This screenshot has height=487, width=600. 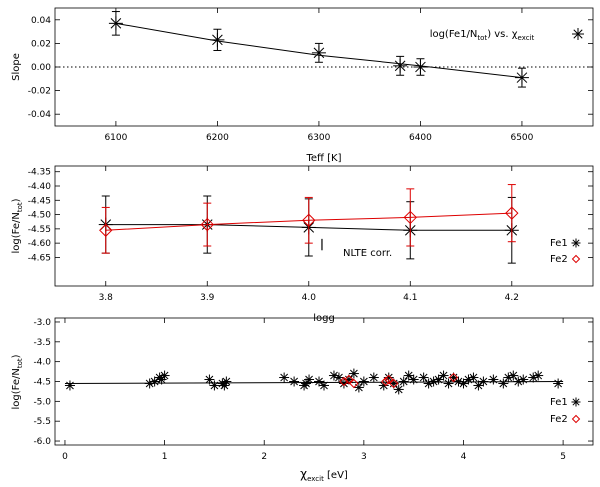 I want to click on panel-teff-annotation-marker, so click(x=578, y=34).